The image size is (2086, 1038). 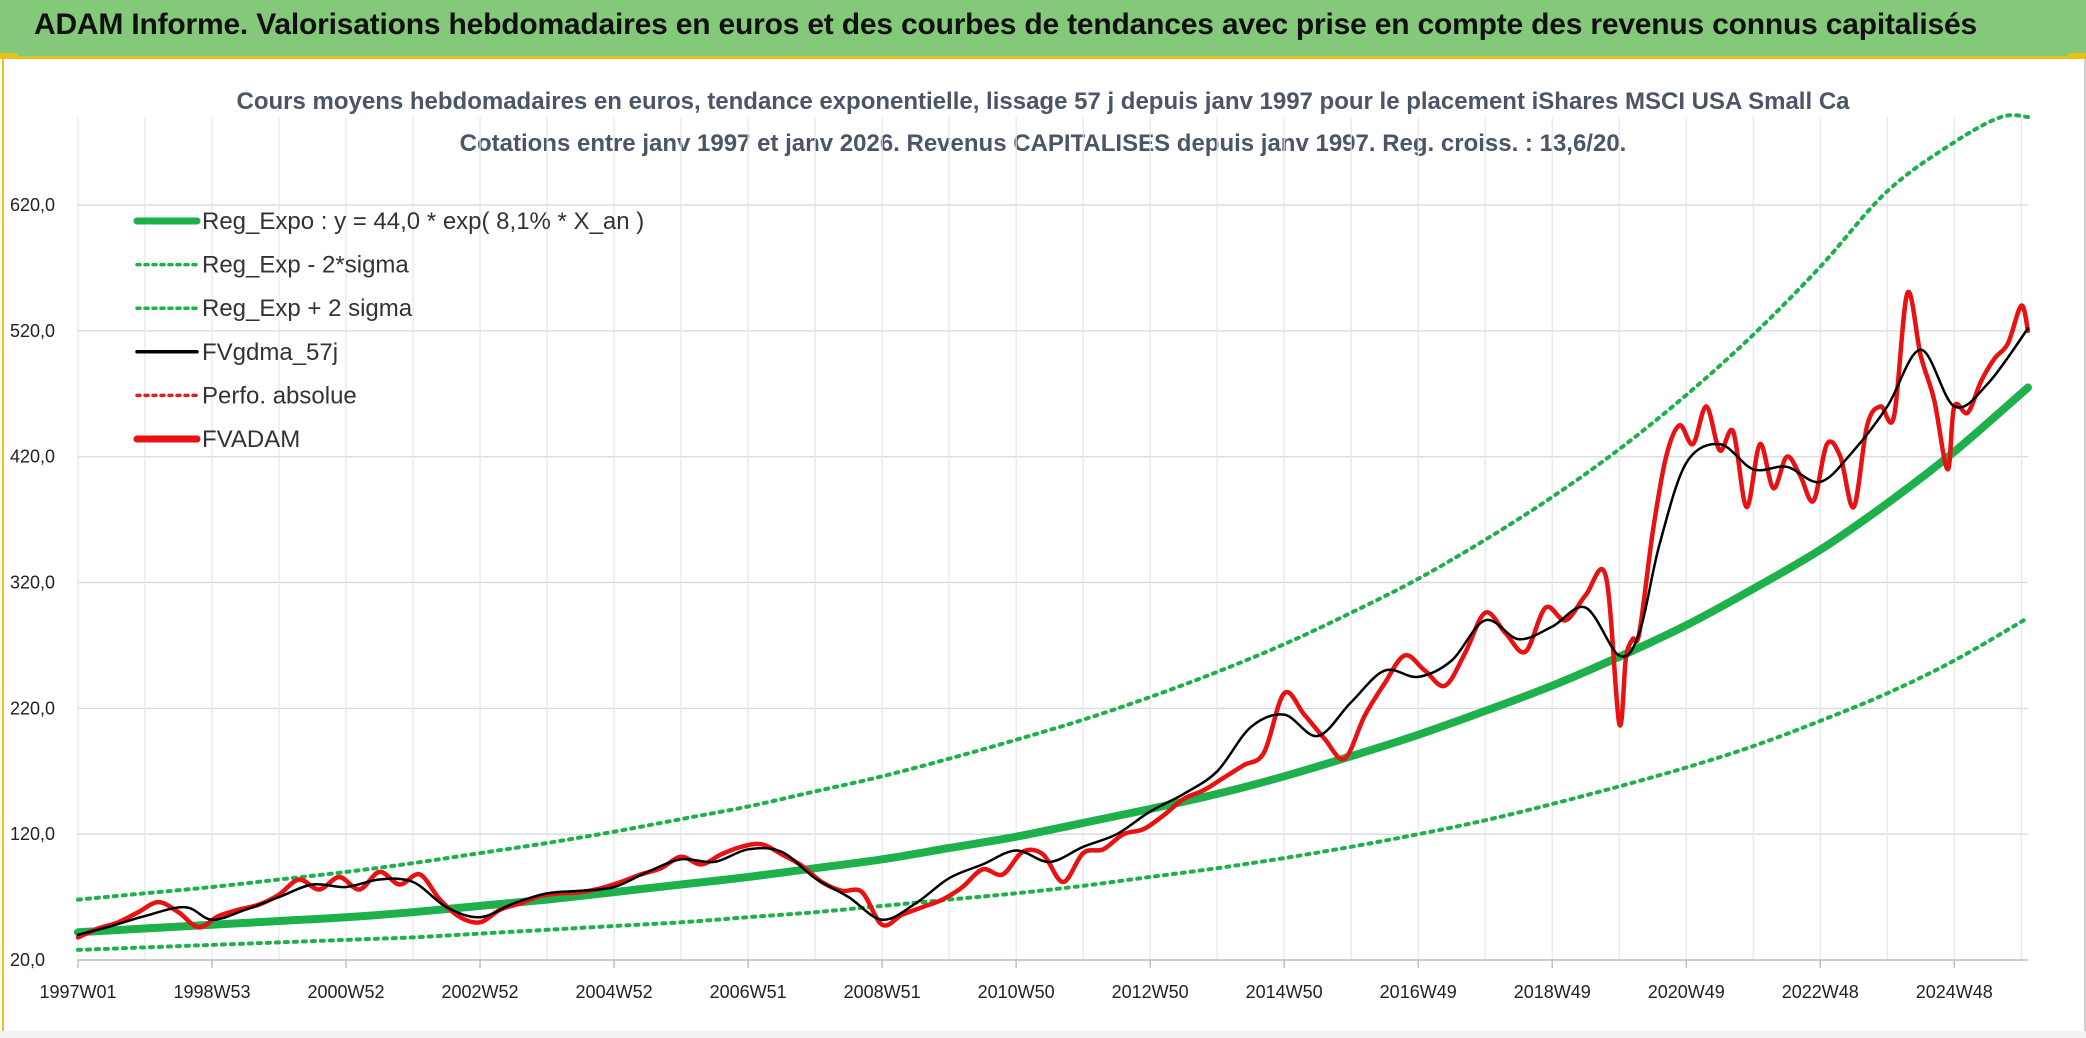 What do you see at coordinates (211, 992) in the screenshot?
I see `x-tick-label: 1998W53` at bounding box center [211, 992].